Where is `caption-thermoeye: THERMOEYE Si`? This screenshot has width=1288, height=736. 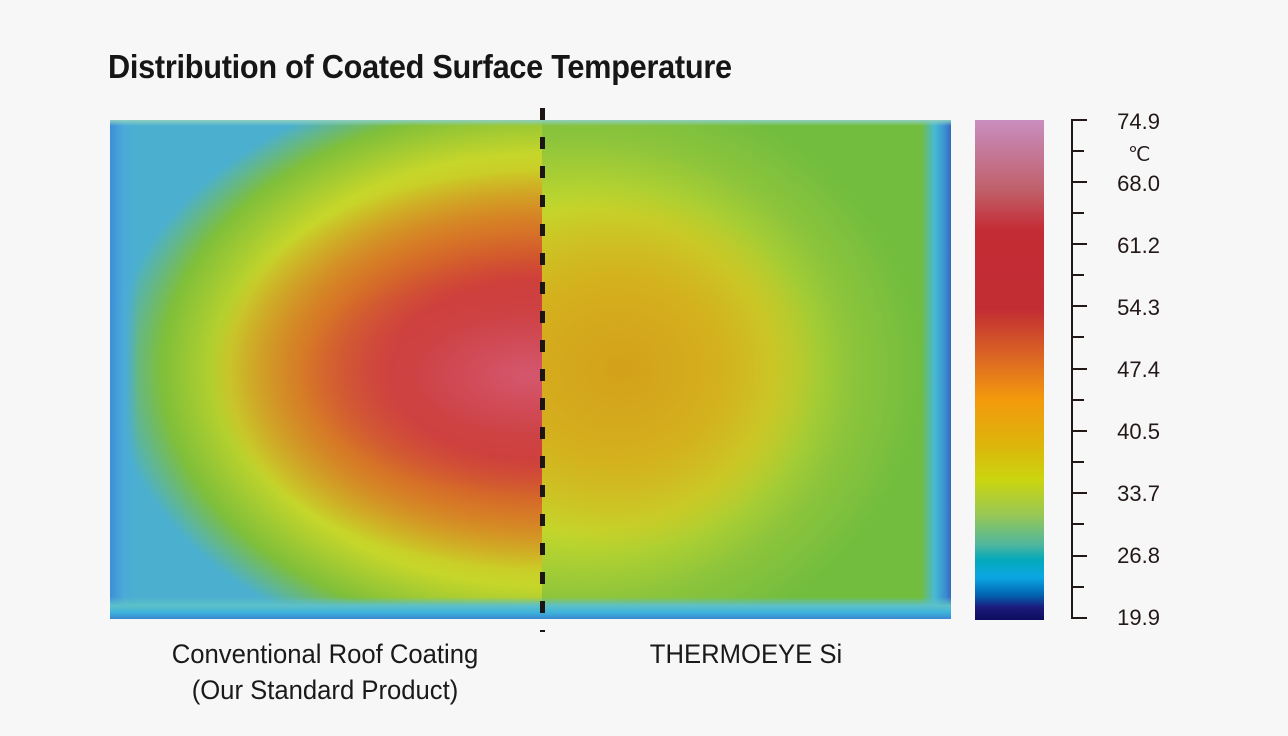 caption-thermoeye: THERMOEYE Si is located at coordinates (746, 654).